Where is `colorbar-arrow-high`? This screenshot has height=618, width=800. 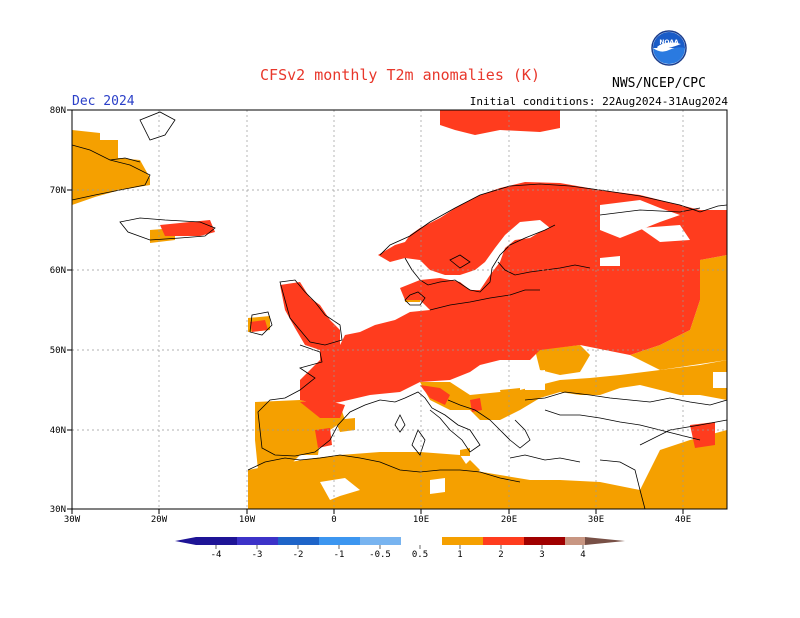 colorbar-arrow-high is located at coordinates (605, 541).